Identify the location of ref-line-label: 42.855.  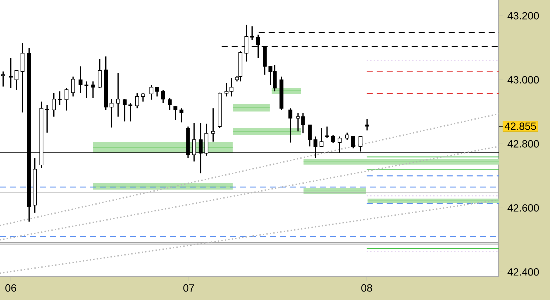
(520, 126).